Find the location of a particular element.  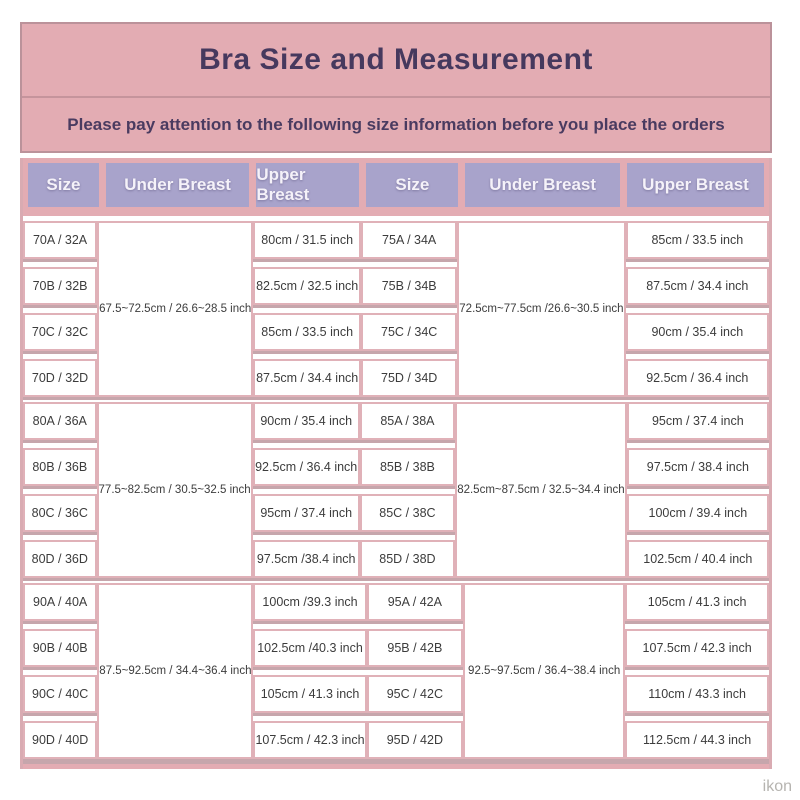

size-cell: 90C / 40C is located at coordinates (60, 694).